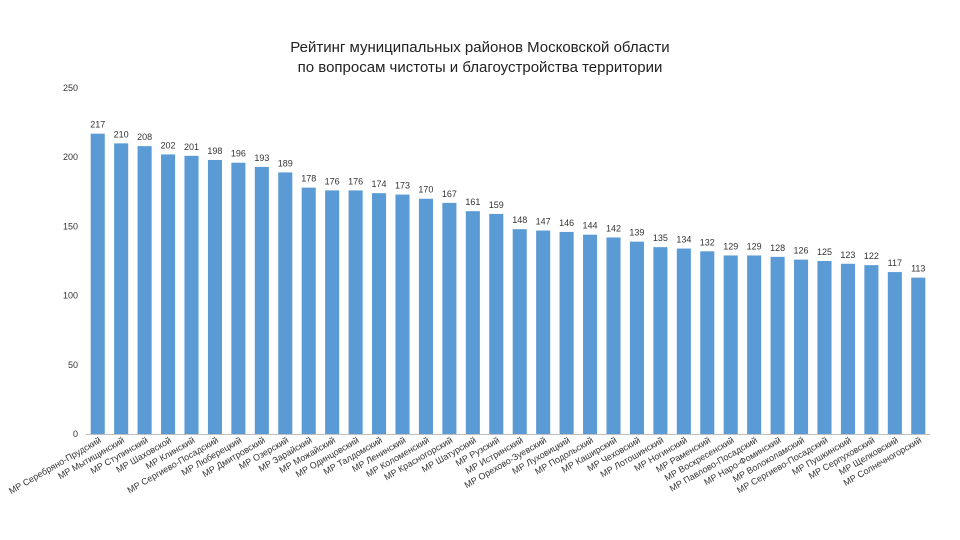 The width and height of the screenshot is (960, 540). What do you see at coordinates (379, 184) in the screenshot?
I see `bar-value-label: 174` at bounding box center [379, 184].